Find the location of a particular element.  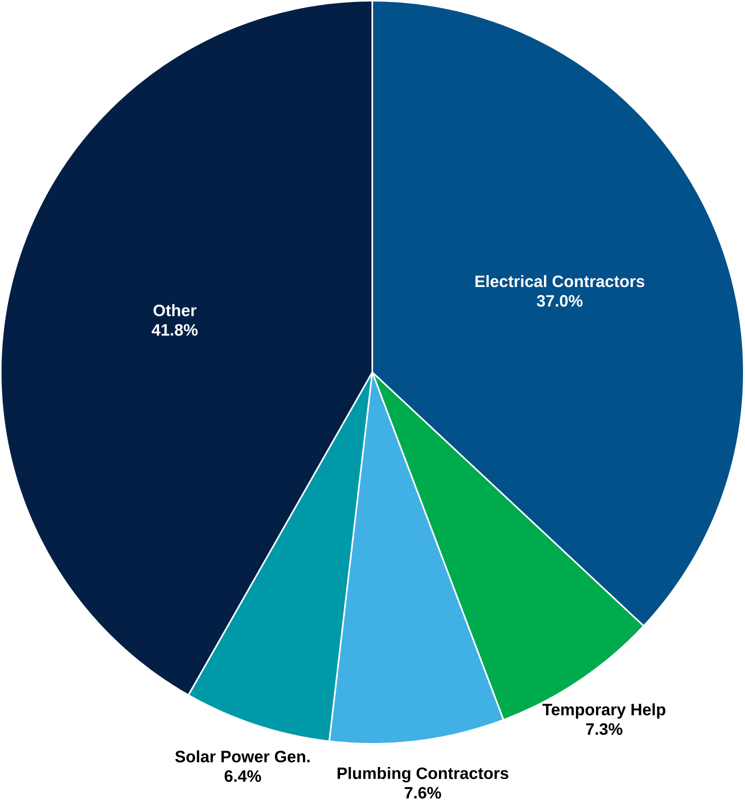

slice-label: Solar Power Gen. is located at coordinates (242, 756).